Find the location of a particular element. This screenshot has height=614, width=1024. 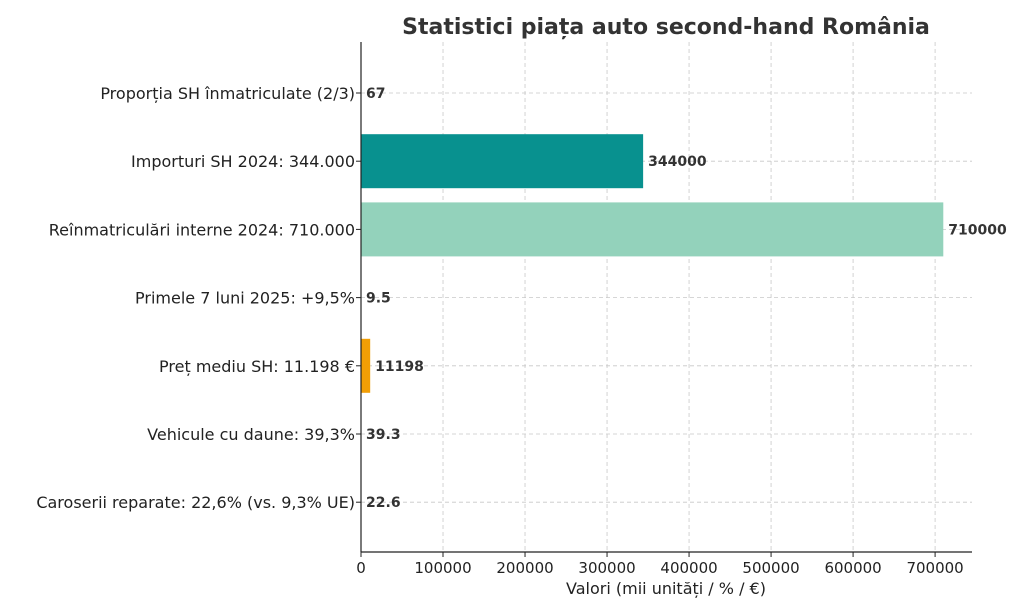

data-label: 11198 is located at coordinates (399, 367).